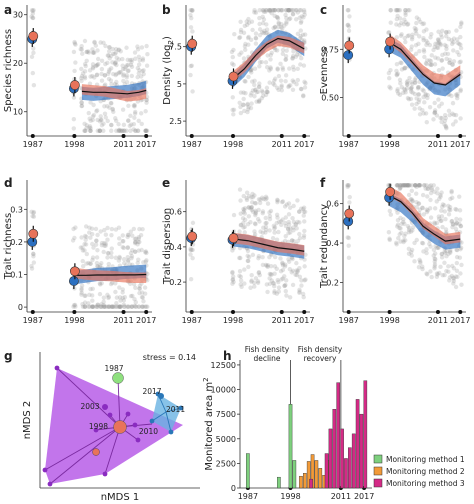  What do you see at coordinates (118, 378) in the screenshot?
I see `centroid-1987` at bounding box center [118, 378].